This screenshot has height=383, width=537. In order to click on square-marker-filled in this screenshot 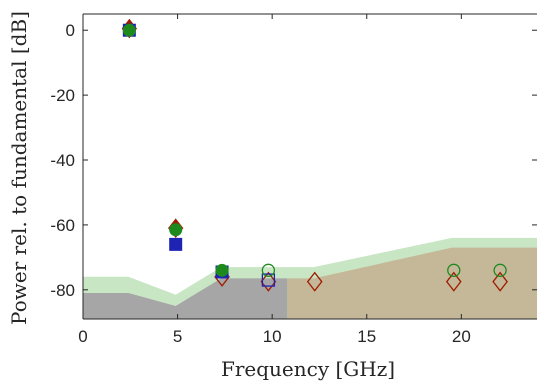, I will do `click(176, 244)`.